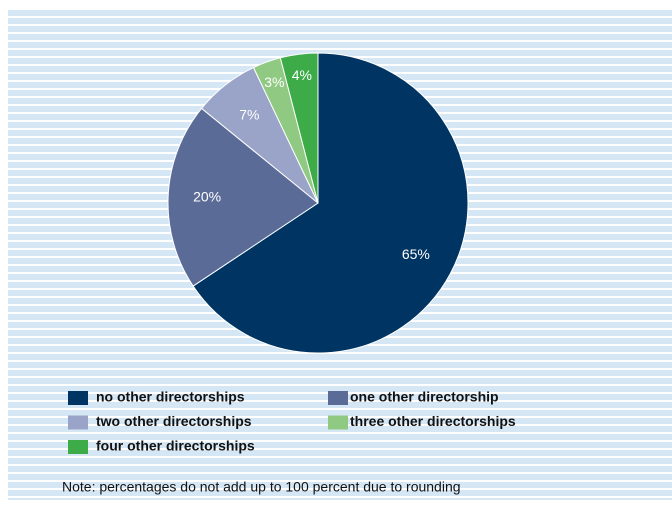 The width and height of the screenshot is (672, 509). I want to click on legend-label: one other directorship, so click(424, 397).